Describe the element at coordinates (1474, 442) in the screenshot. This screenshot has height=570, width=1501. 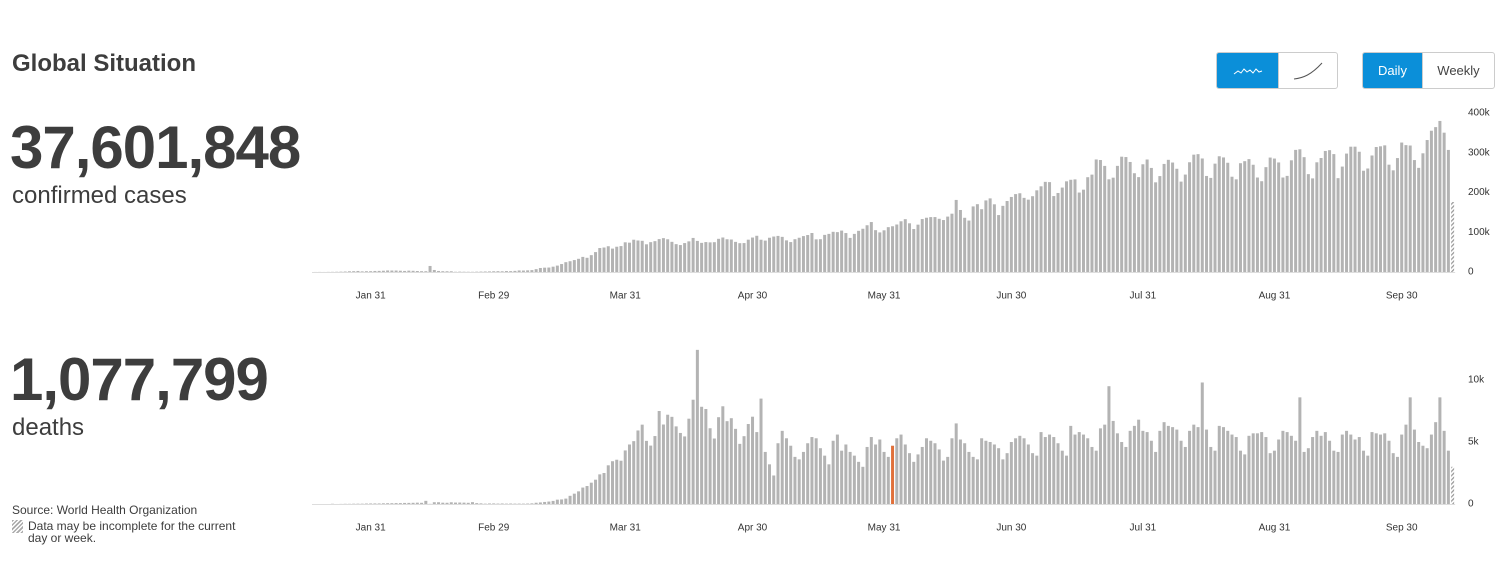
I see `y-tick-label: 5k` at that location.